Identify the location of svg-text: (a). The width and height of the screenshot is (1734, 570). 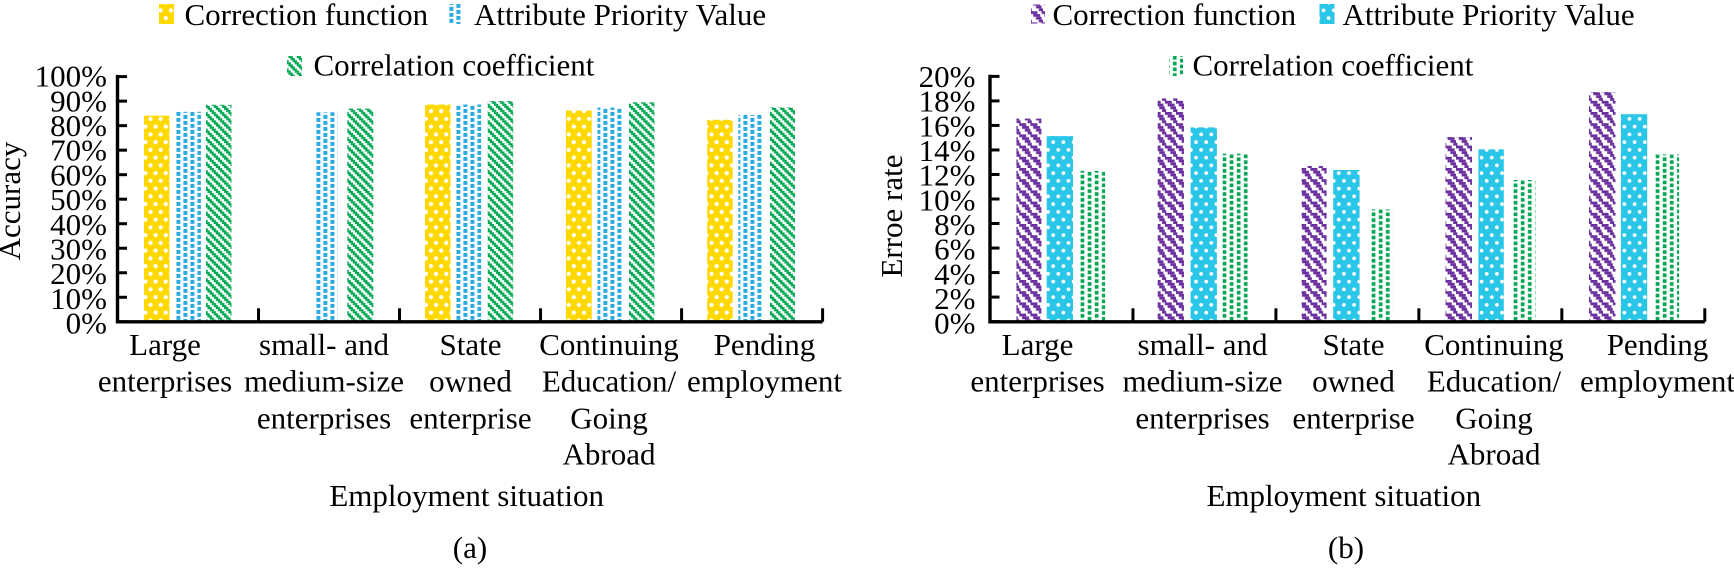
(470, 547).